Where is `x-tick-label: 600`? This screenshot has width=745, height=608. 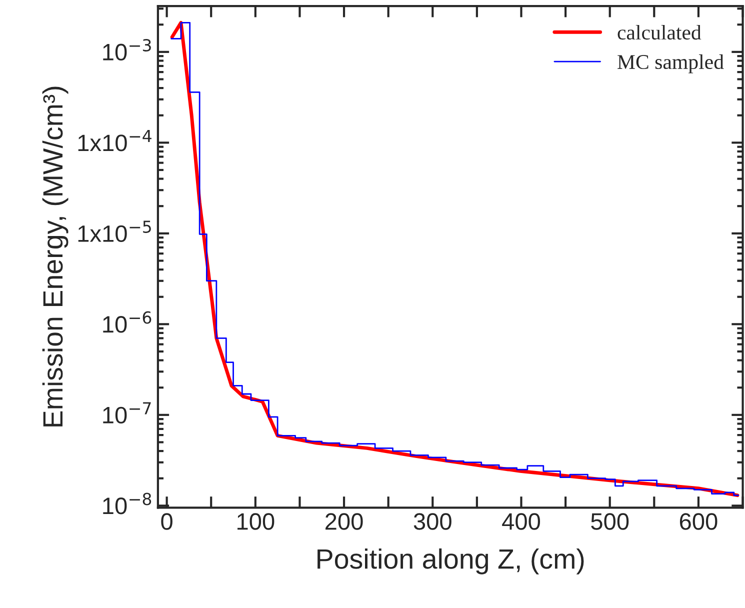
x-tick-label: 600 is located at coordinates (699, 521).